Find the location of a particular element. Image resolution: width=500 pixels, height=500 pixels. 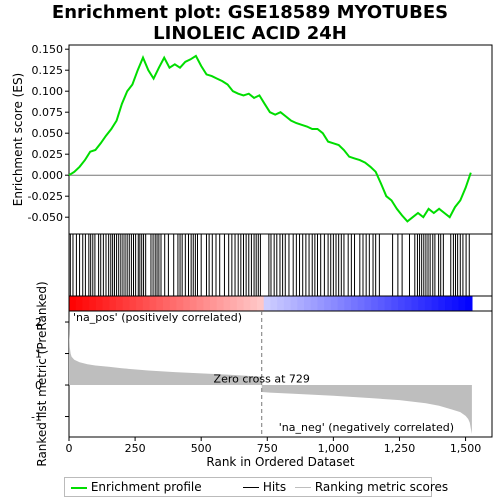

hits-frame is located at coordinates (280, 265).